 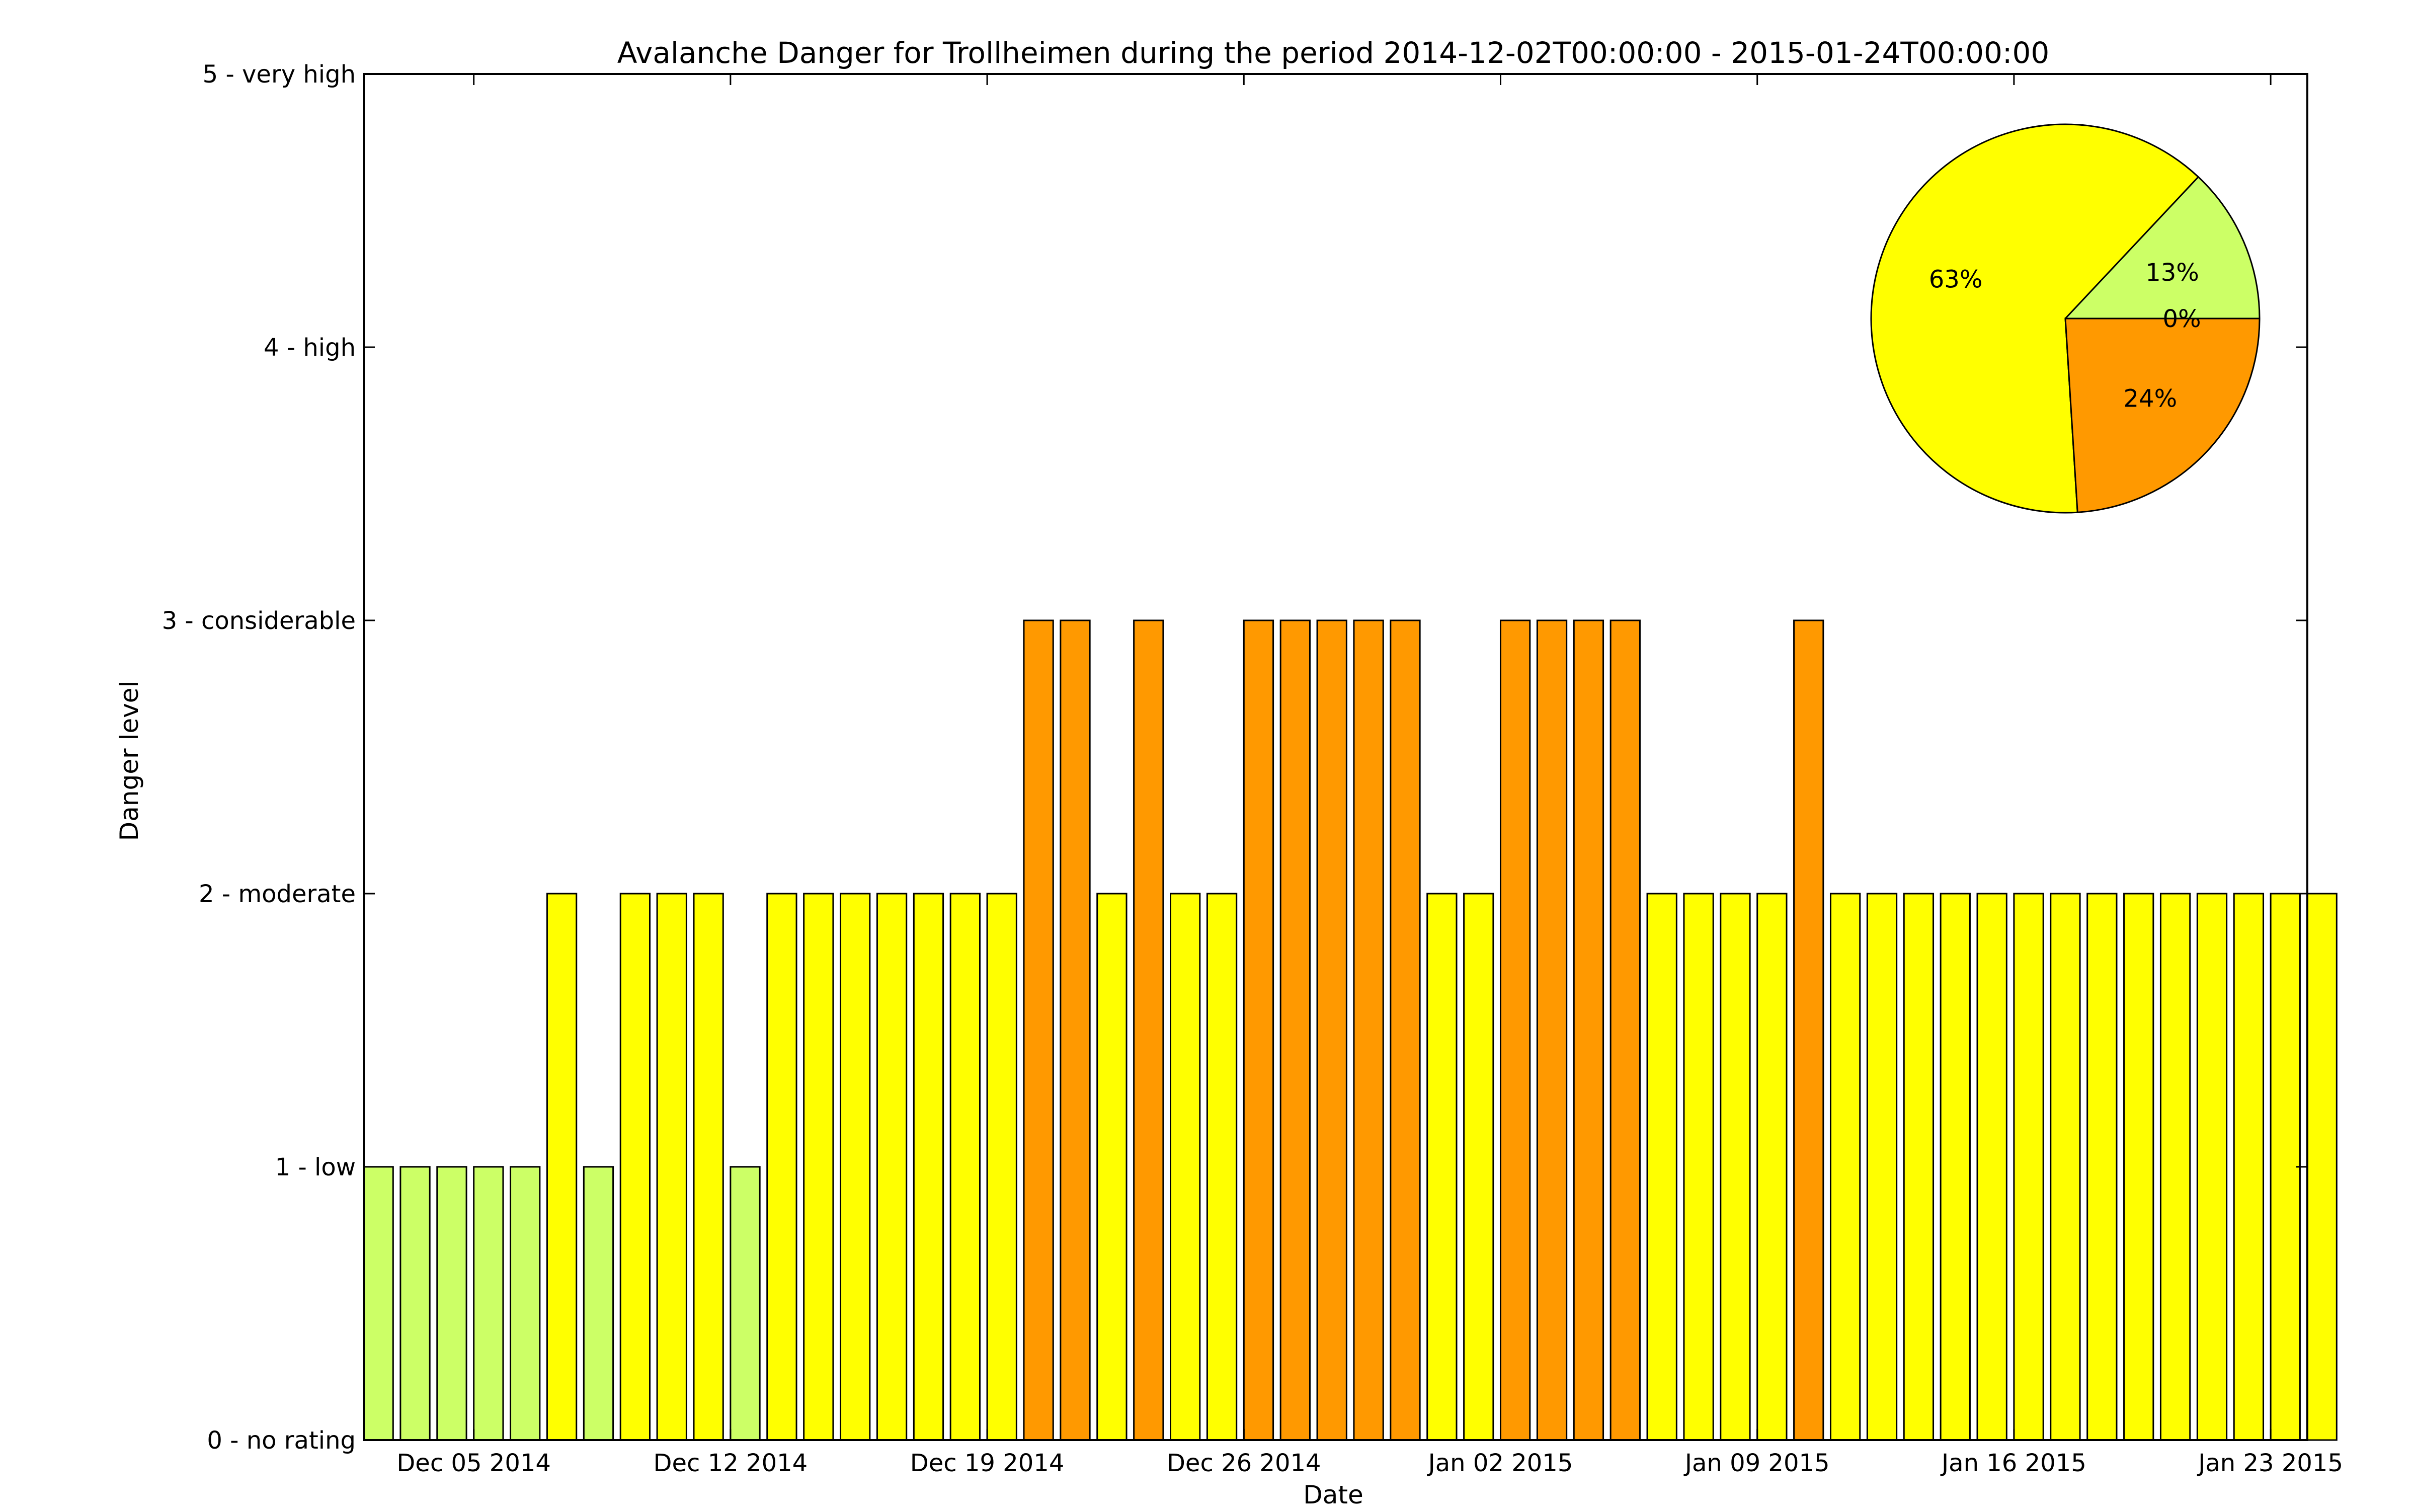 What do you see at coordinates (1757, 1463) in the screenshot?
I see `x-tick-label: Jan 09 2015` at bounding box center [1757, 1463].